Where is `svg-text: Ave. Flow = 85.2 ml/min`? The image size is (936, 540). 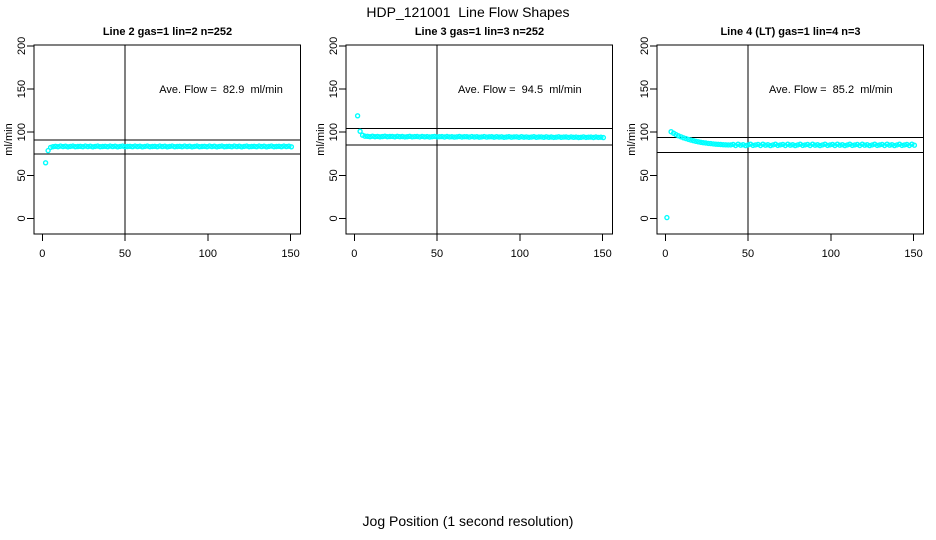 svg-text: Ave. Flow = 85.2 ml/min is located at coordinates (831, 90).